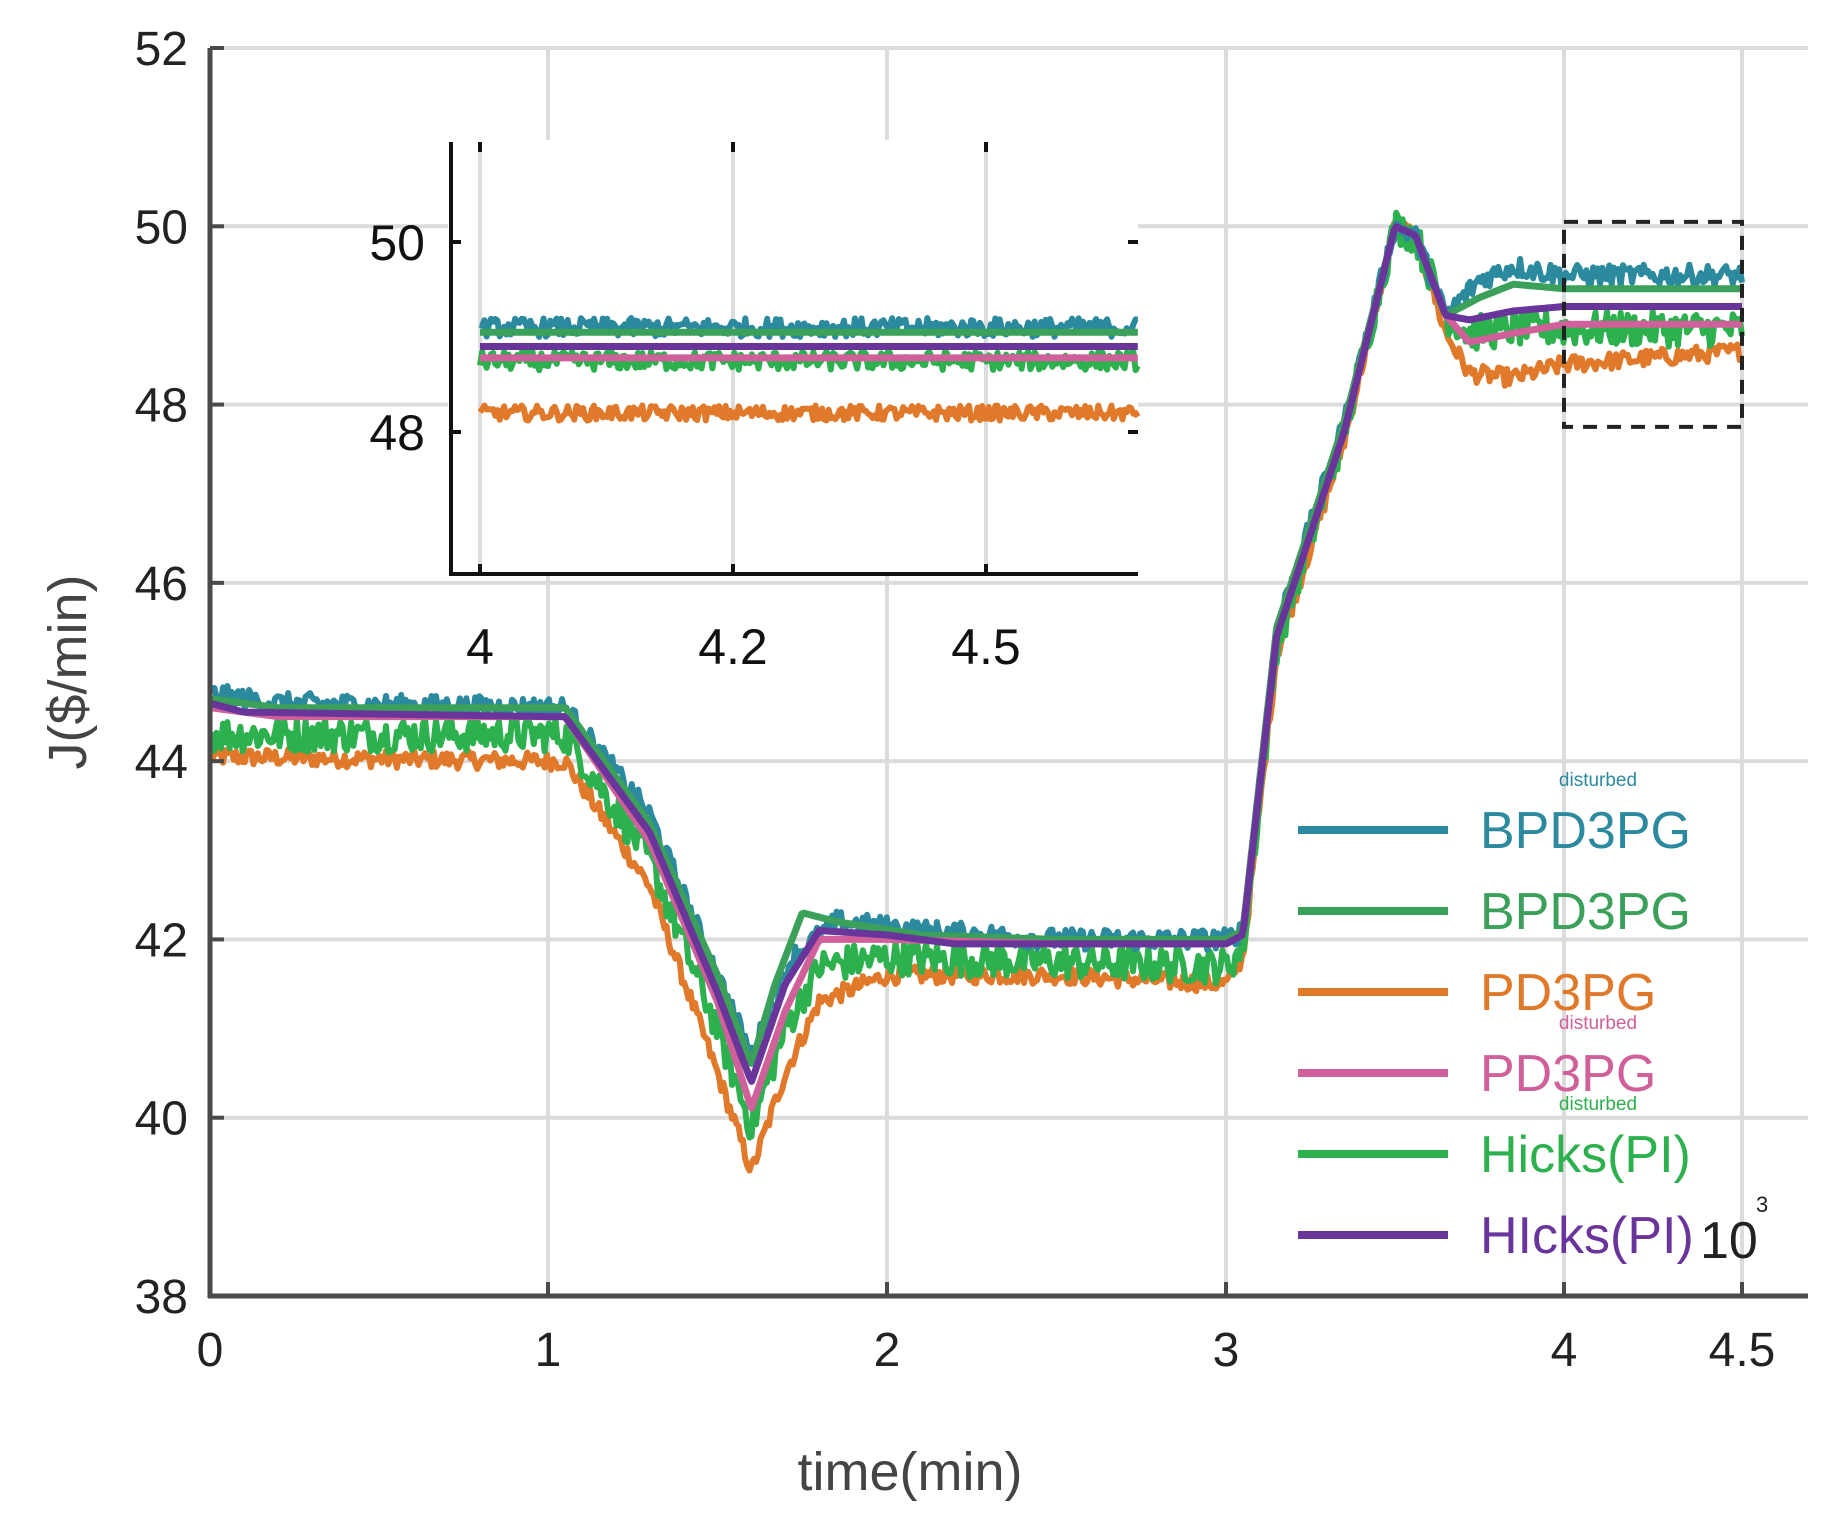 The height and width of the screenshot is (1513, 1834). Describe the element at coordinates (910, 1472) in the screenshot. I see `x-axis-label: time(min)` at that location.